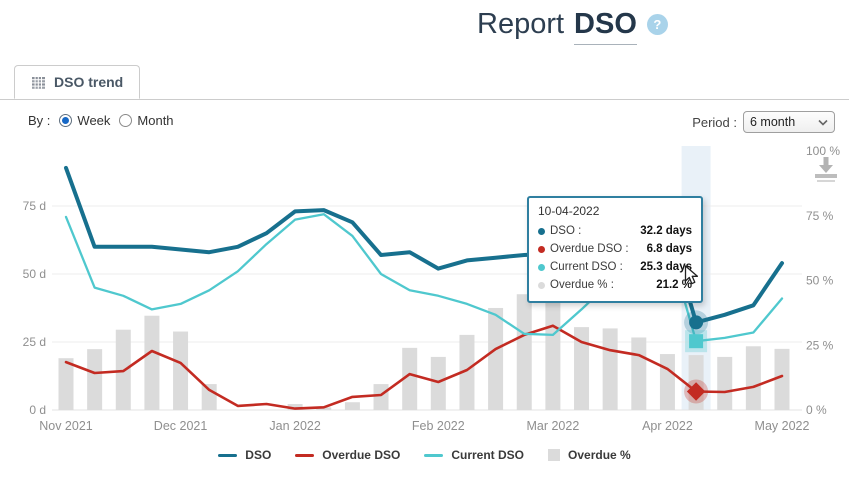 This screenshot has height=484, width=849. I want to click on overdue-dso-line-swatch, so click(305, 455).